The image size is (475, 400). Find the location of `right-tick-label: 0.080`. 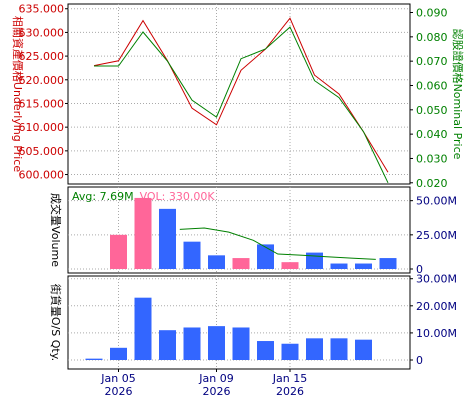

right-tick-label: 0.080 is located at coordinates (432, 37).